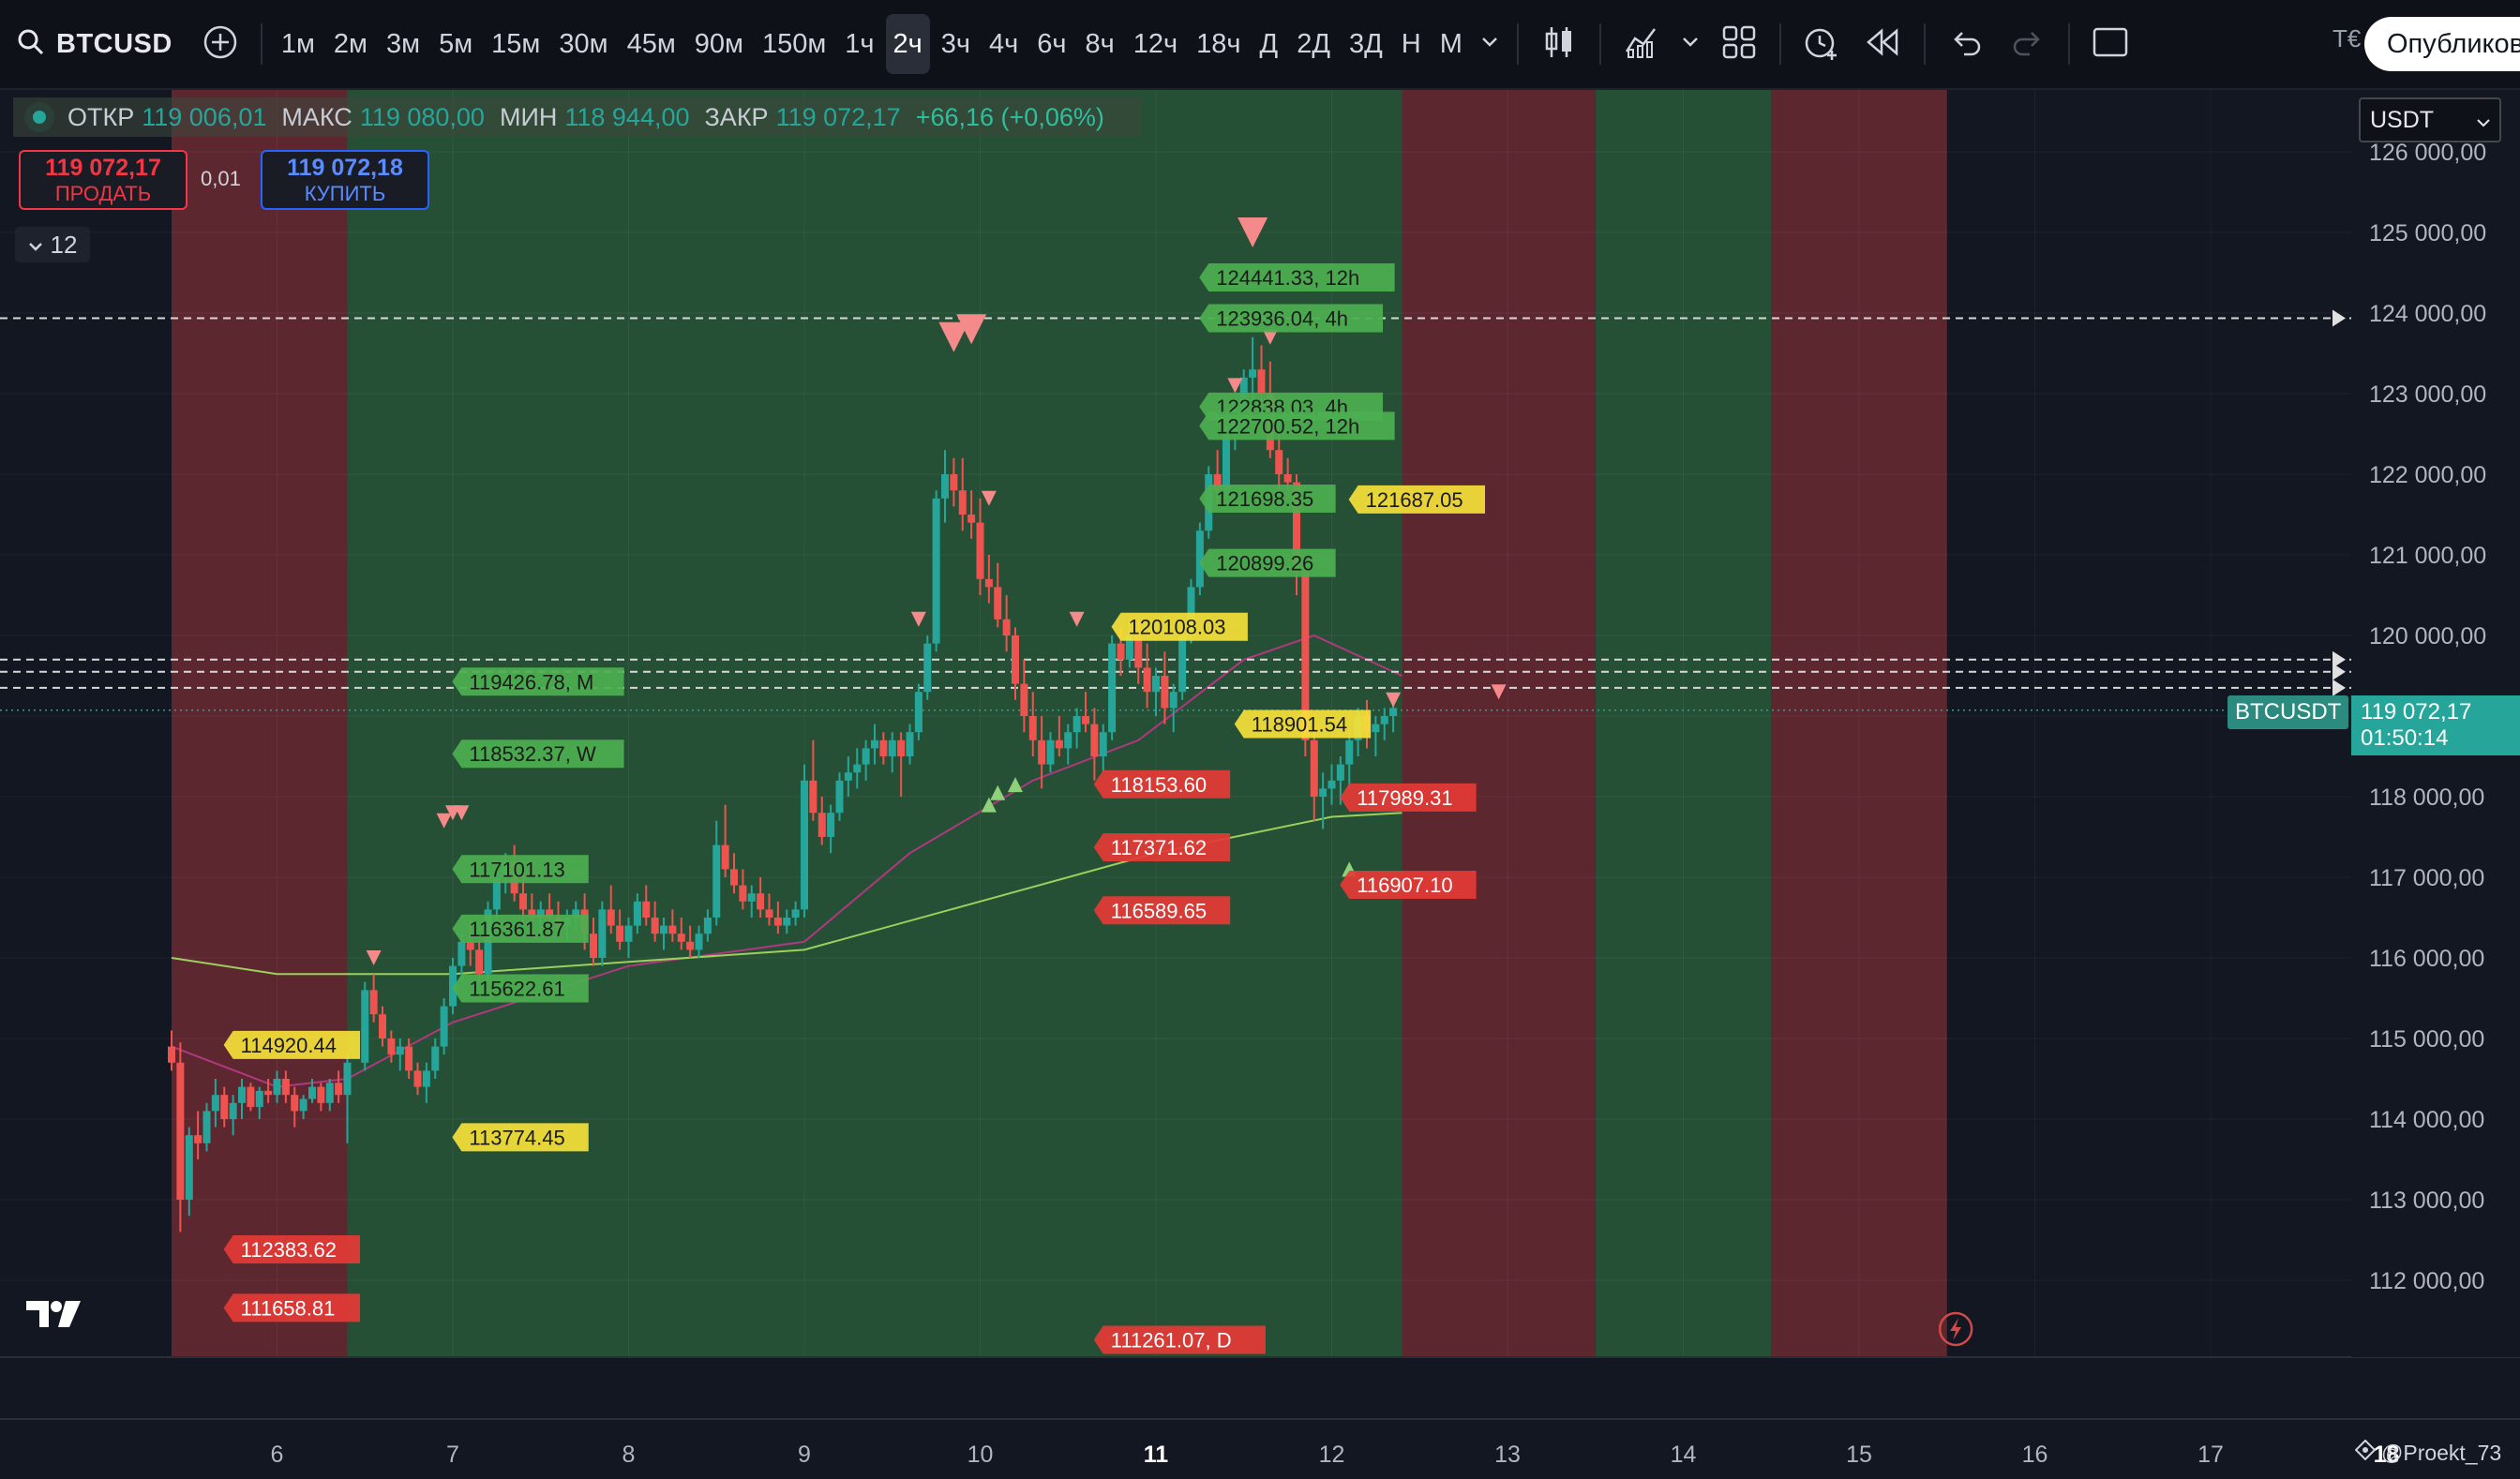  I want to click on replay-button, so click(1883, 44).